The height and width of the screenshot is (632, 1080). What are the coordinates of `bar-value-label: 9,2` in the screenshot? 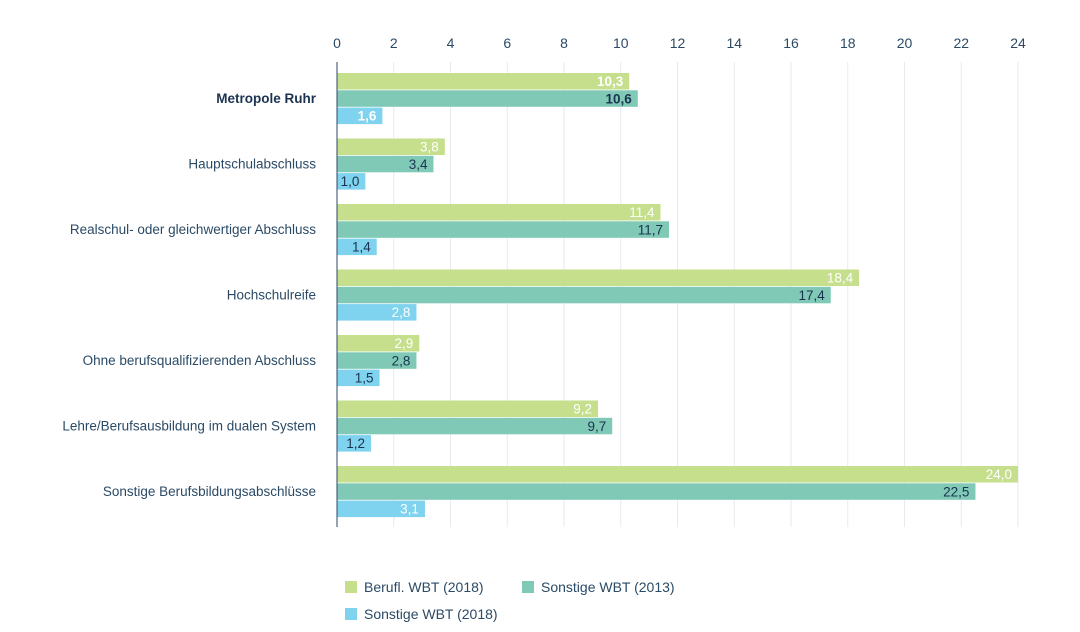 It's located at (582, 409).